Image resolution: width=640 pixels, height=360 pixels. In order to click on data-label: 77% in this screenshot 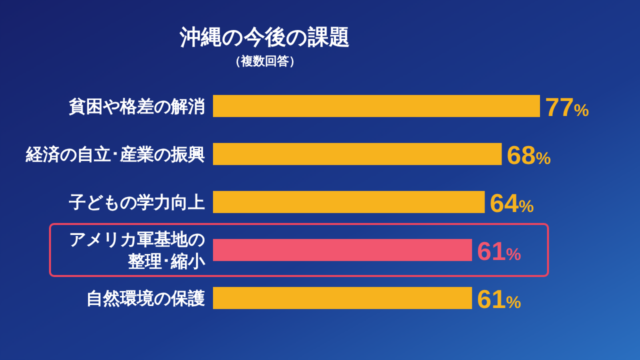, I will do `click(567, 107)`.